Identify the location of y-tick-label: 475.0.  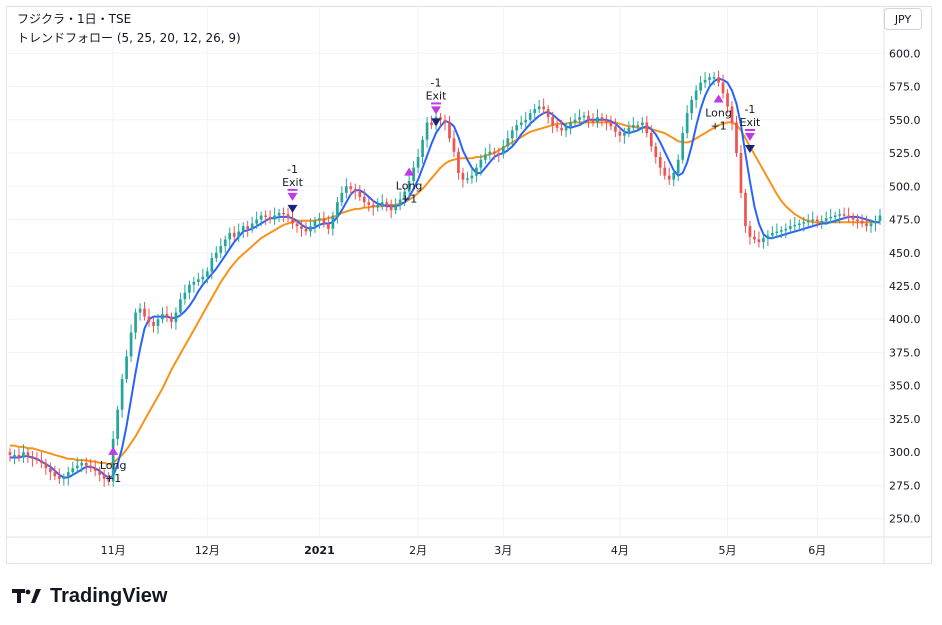
(905, 220).